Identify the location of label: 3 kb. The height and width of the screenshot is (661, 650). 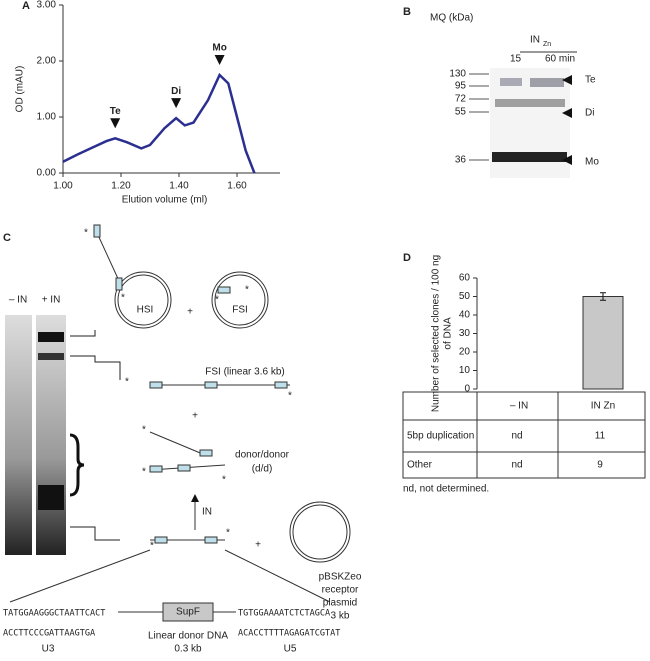
(340, 616).